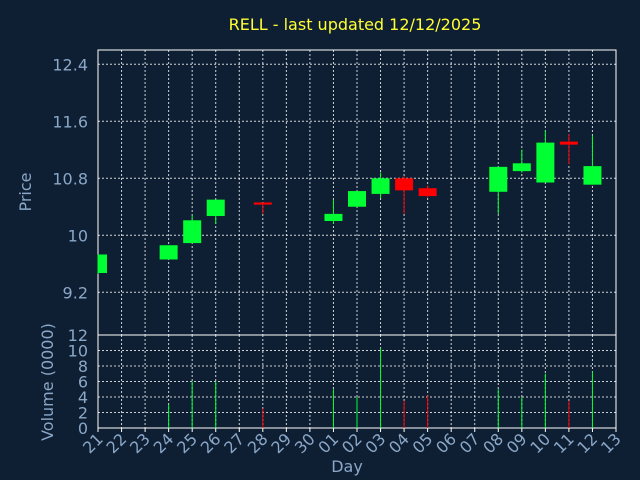  What do you see at coordinates (83, 382) in the screenshot?
I see `volume-tick-label: 6` at bounding box center [83, 382].